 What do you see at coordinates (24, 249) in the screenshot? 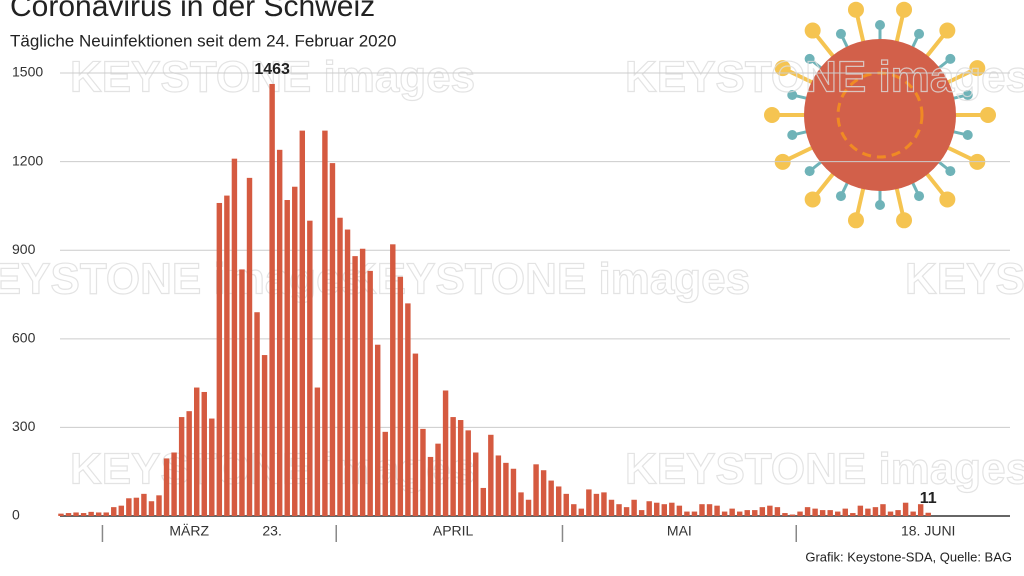
I see `y-tick-label: 900` at bounding box center [24, 249].